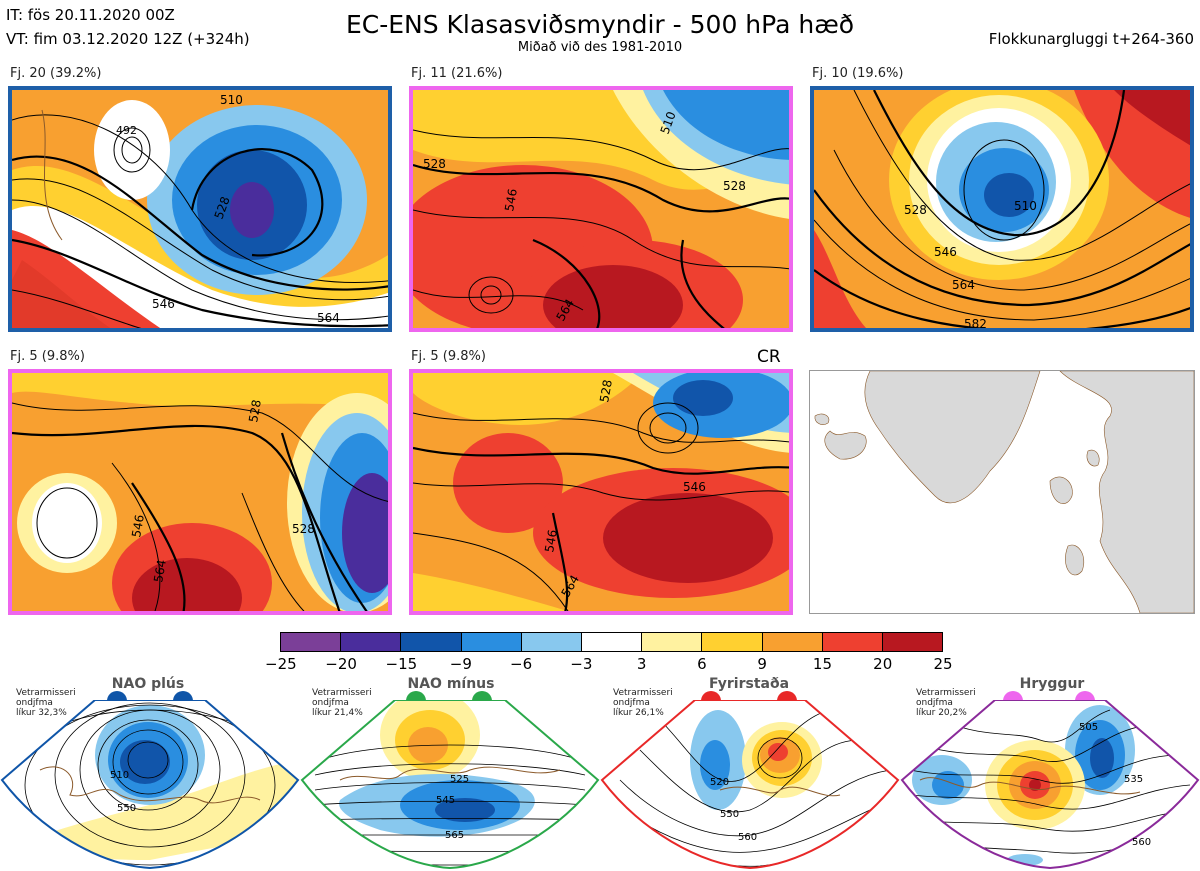  What do you see at coordinates (729, 814) in the screenshot?
I see `regime-3-contour-label: 550` at bounding box center [729, 814].